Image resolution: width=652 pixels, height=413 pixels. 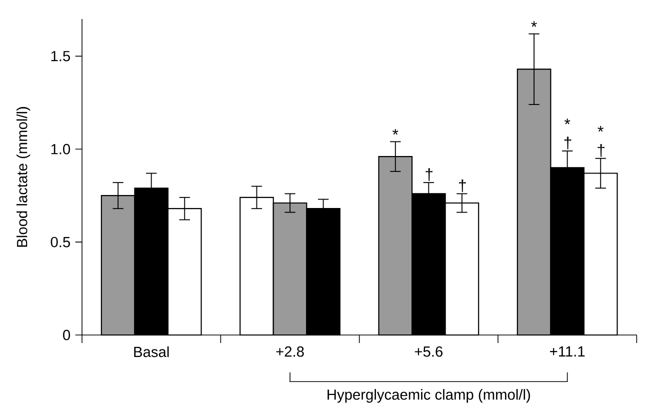 I want to click on x-tick-label: Basal, so click(x=151, y=352).